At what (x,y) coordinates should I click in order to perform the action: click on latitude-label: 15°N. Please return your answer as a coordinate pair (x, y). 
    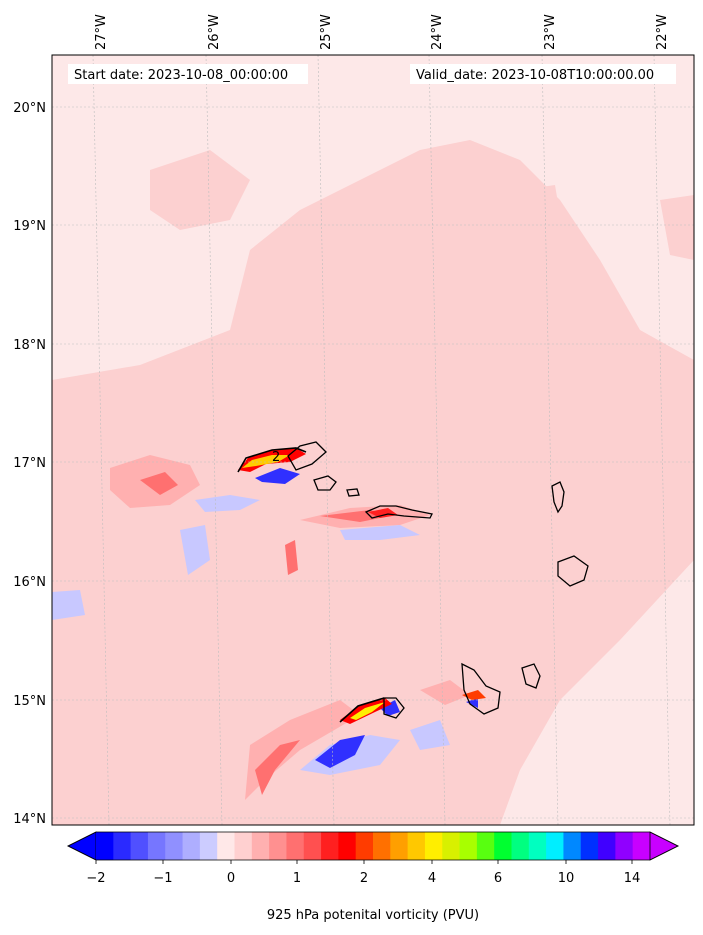
    Looking at the image, I should click on (29, 701).